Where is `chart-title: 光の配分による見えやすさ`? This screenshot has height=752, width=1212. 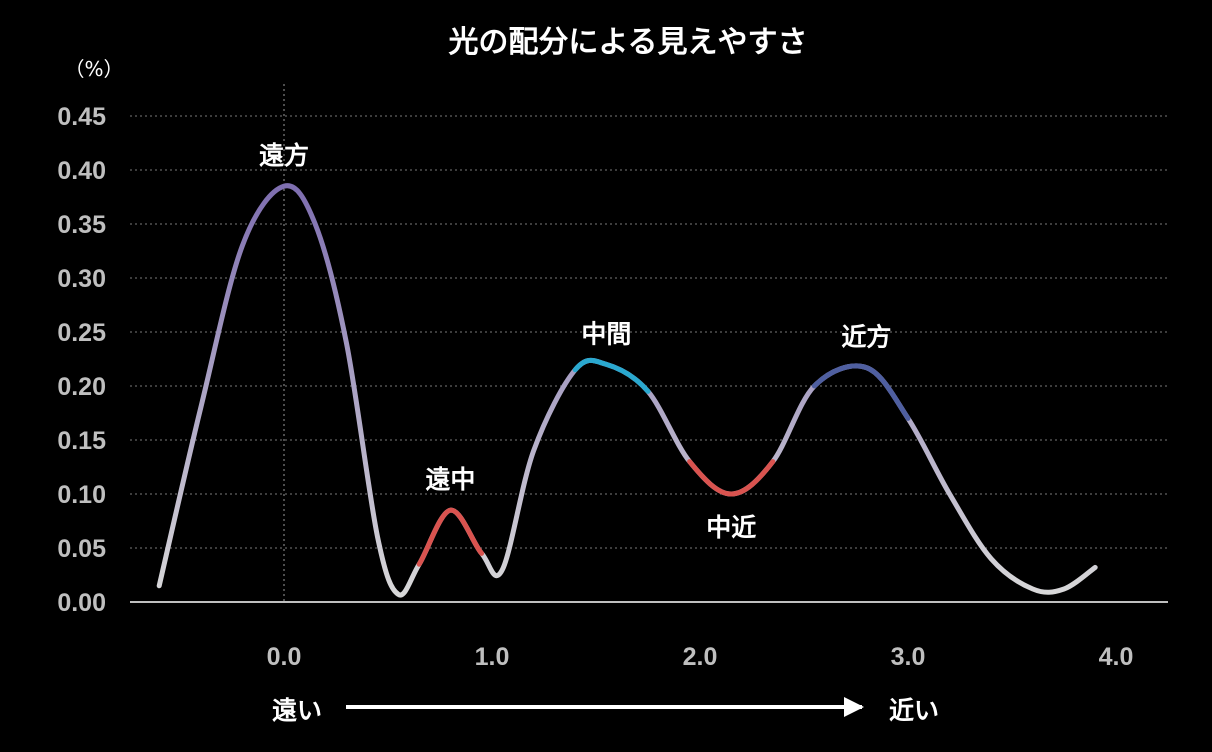
chart-title: 光の配分による見えやすさ is located at coordinates (627, 42).